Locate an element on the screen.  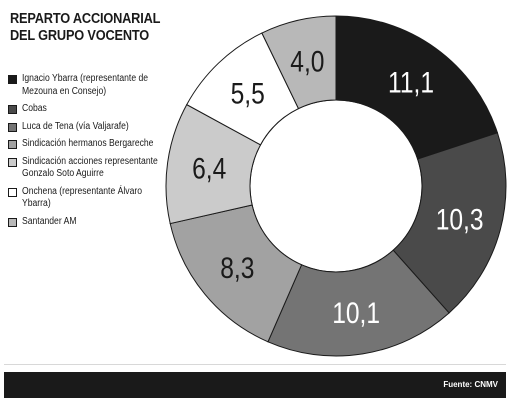
slice-value-label: 10,3 is located at coordinates (460, 219).